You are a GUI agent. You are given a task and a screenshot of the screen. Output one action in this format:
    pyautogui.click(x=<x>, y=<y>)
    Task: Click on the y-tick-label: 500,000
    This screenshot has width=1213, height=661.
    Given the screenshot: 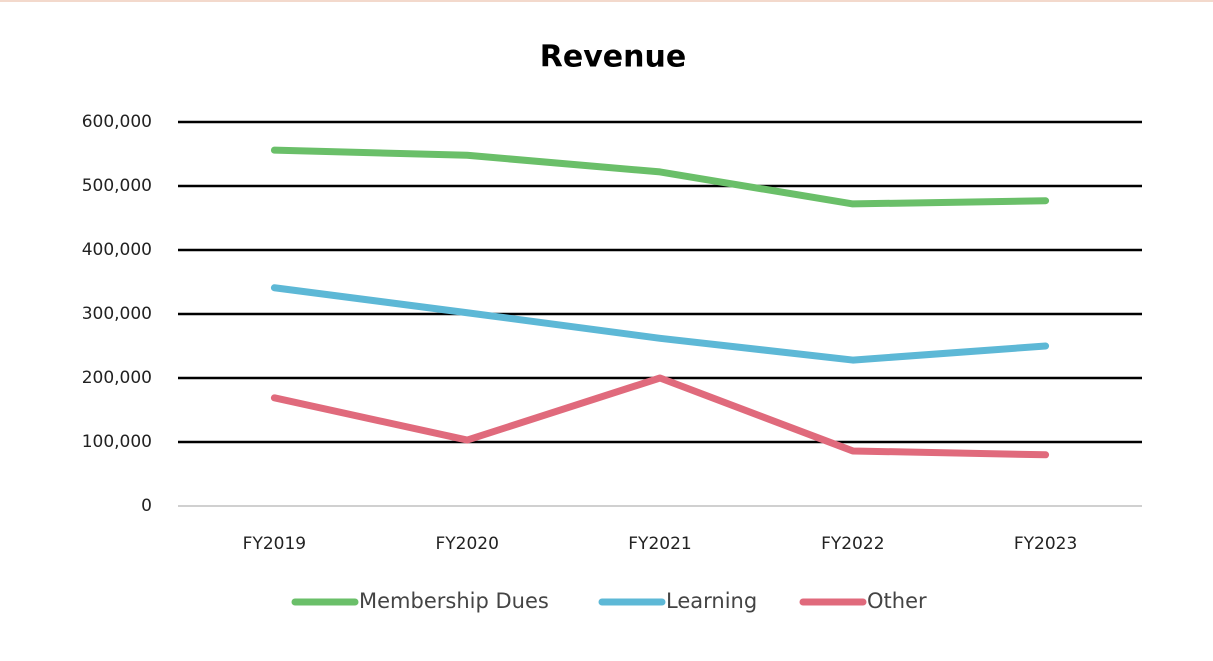 What is the action you would take?
    pyautogui.click(x=117, y=186)
    